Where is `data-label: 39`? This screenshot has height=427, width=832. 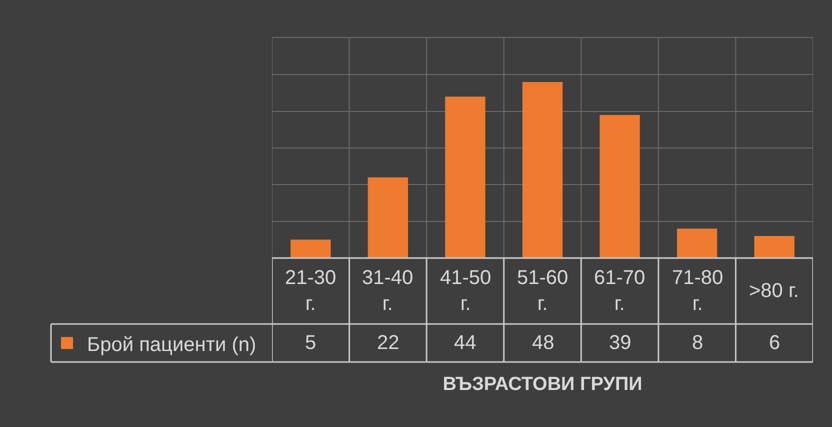
data-label: 39 is located at coordinates (620, 343).